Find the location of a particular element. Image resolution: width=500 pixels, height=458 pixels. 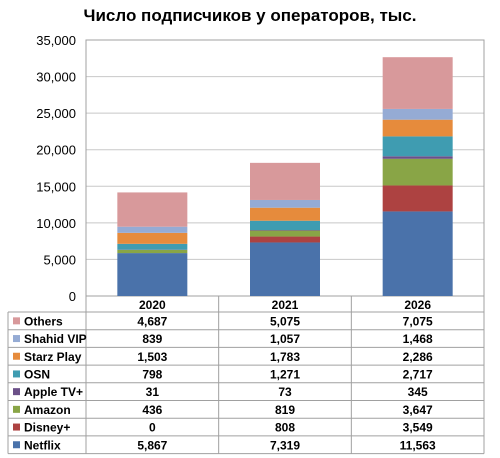

x-tick-label: 2021 is located at coordinates (285, 305).